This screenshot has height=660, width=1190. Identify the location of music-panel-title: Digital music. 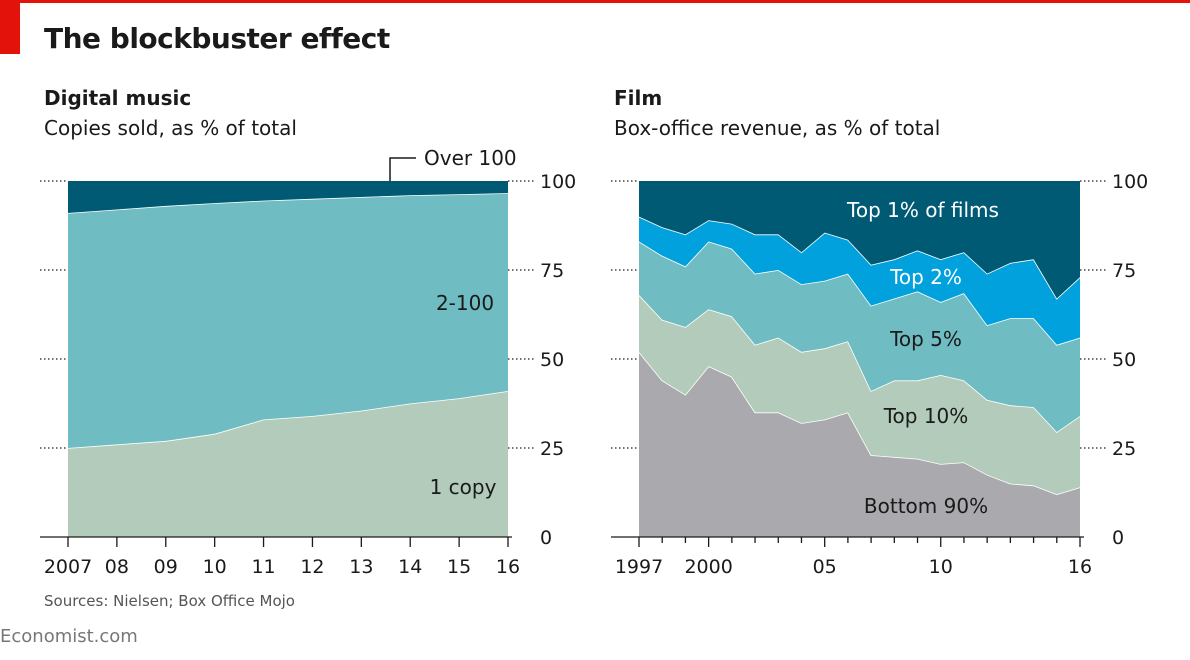
(118, 98).